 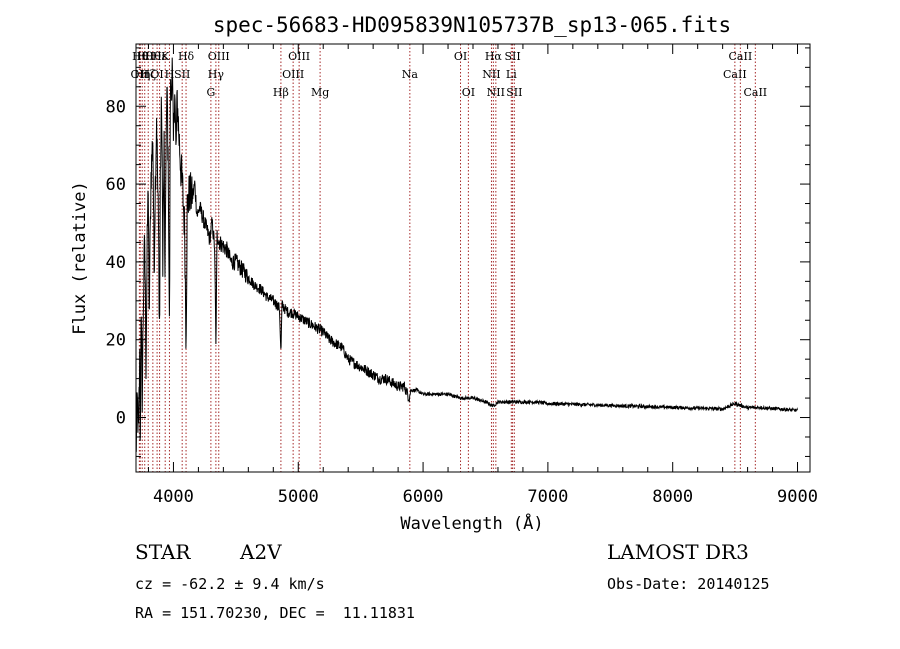 What do you see at coordinates (116, 107) in the screenshot?
I see `y-tick-label: 80` at bounding box center [116, 107].